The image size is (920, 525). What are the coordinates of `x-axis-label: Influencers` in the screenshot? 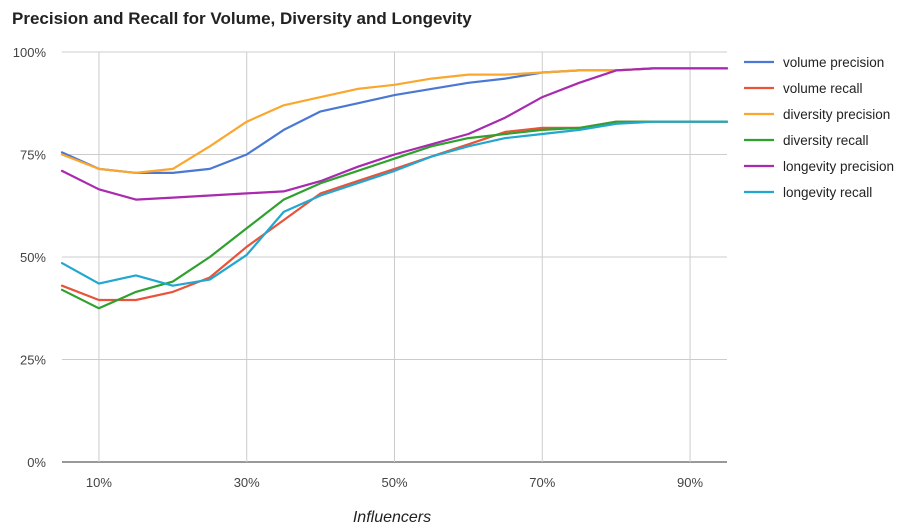 It's located at (392, 517).